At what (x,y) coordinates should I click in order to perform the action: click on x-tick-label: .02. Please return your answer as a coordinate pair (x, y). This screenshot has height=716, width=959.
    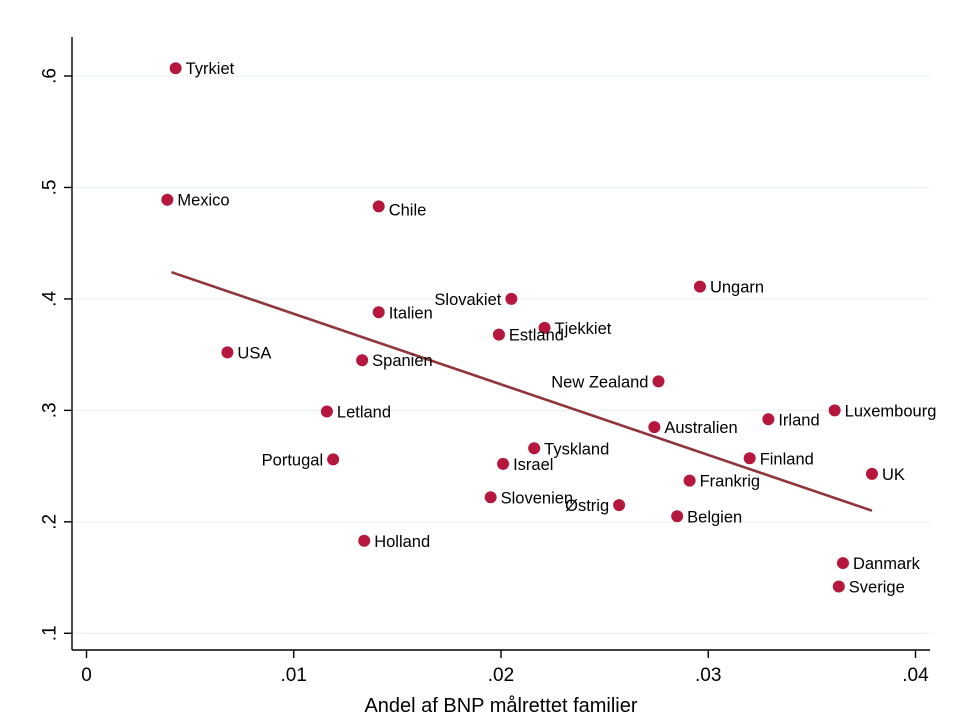
    Looking at the image, I should click on (501, 675).